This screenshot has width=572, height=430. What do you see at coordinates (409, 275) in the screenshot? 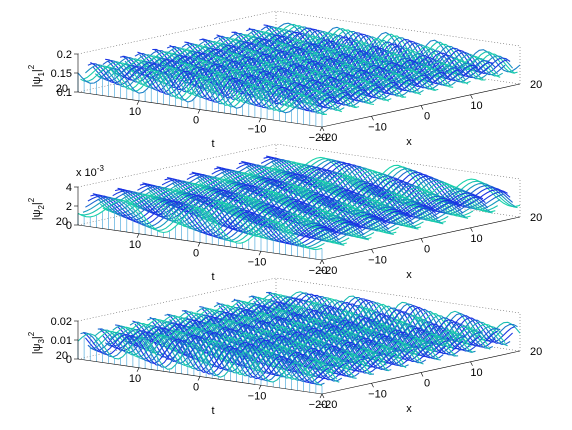
I see `x-axis-label: x` at bounding box center [409, 275].